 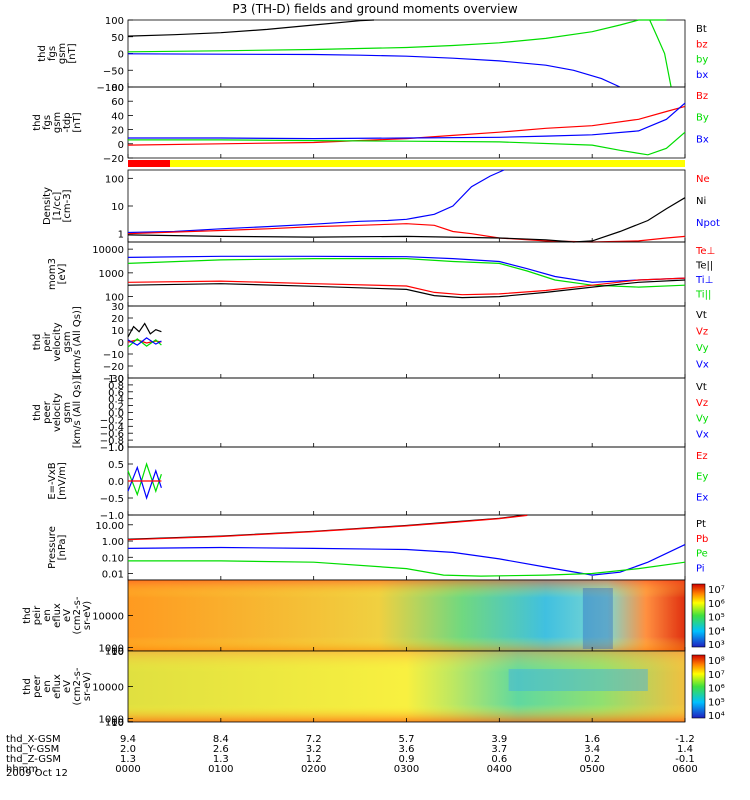 What do you see at coordinates (397, 36) in the screenshot?
I see `series-line-by` at bounding box center [397, 36].